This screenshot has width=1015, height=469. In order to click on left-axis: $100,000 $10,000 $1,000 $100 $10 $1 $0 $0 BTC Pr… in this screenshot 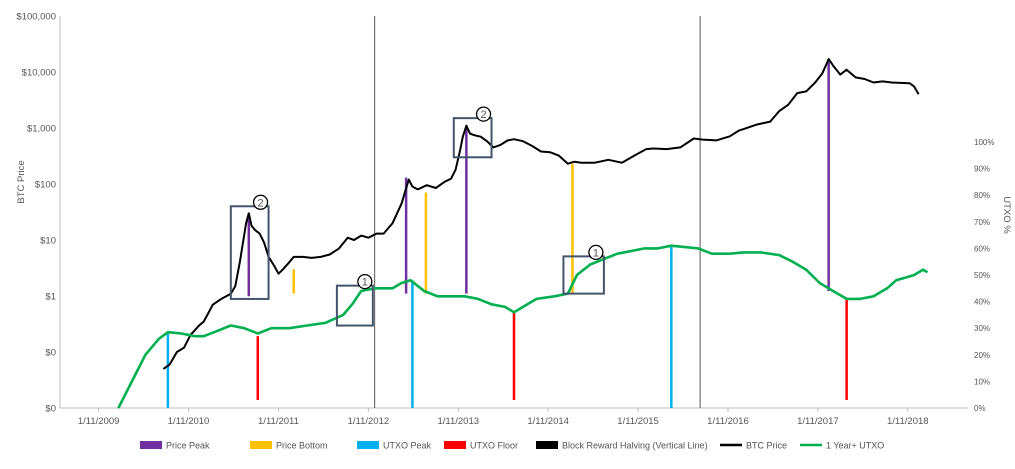, I will do `click(36, 213)`.